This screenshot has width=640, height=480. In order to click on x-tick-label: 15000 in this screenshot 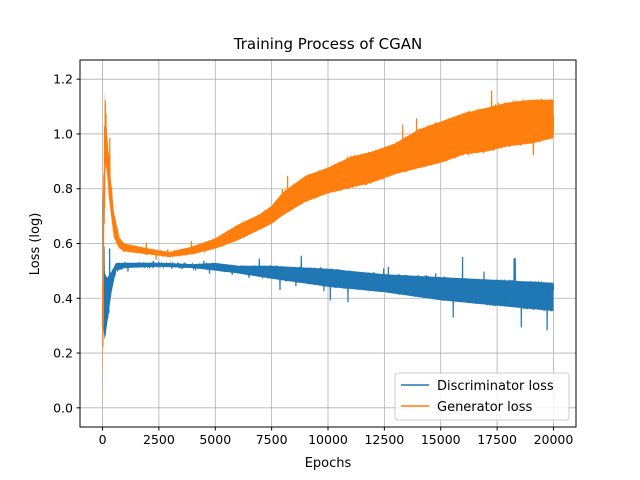, I will do `click(441, 439)`.